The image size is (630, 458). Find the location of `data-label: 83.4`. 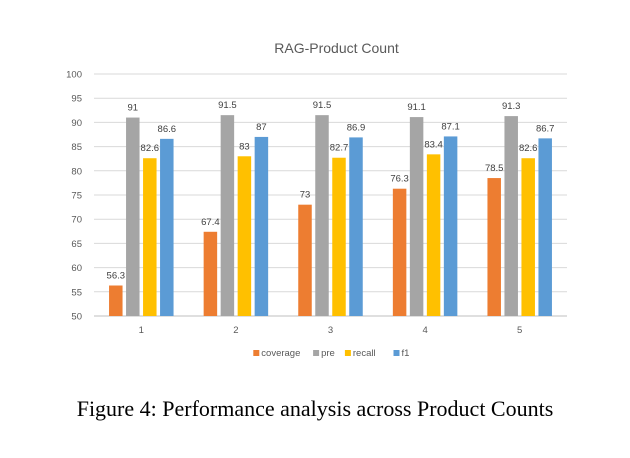

data-label: 83.4 is located at coordinates (433, 144).